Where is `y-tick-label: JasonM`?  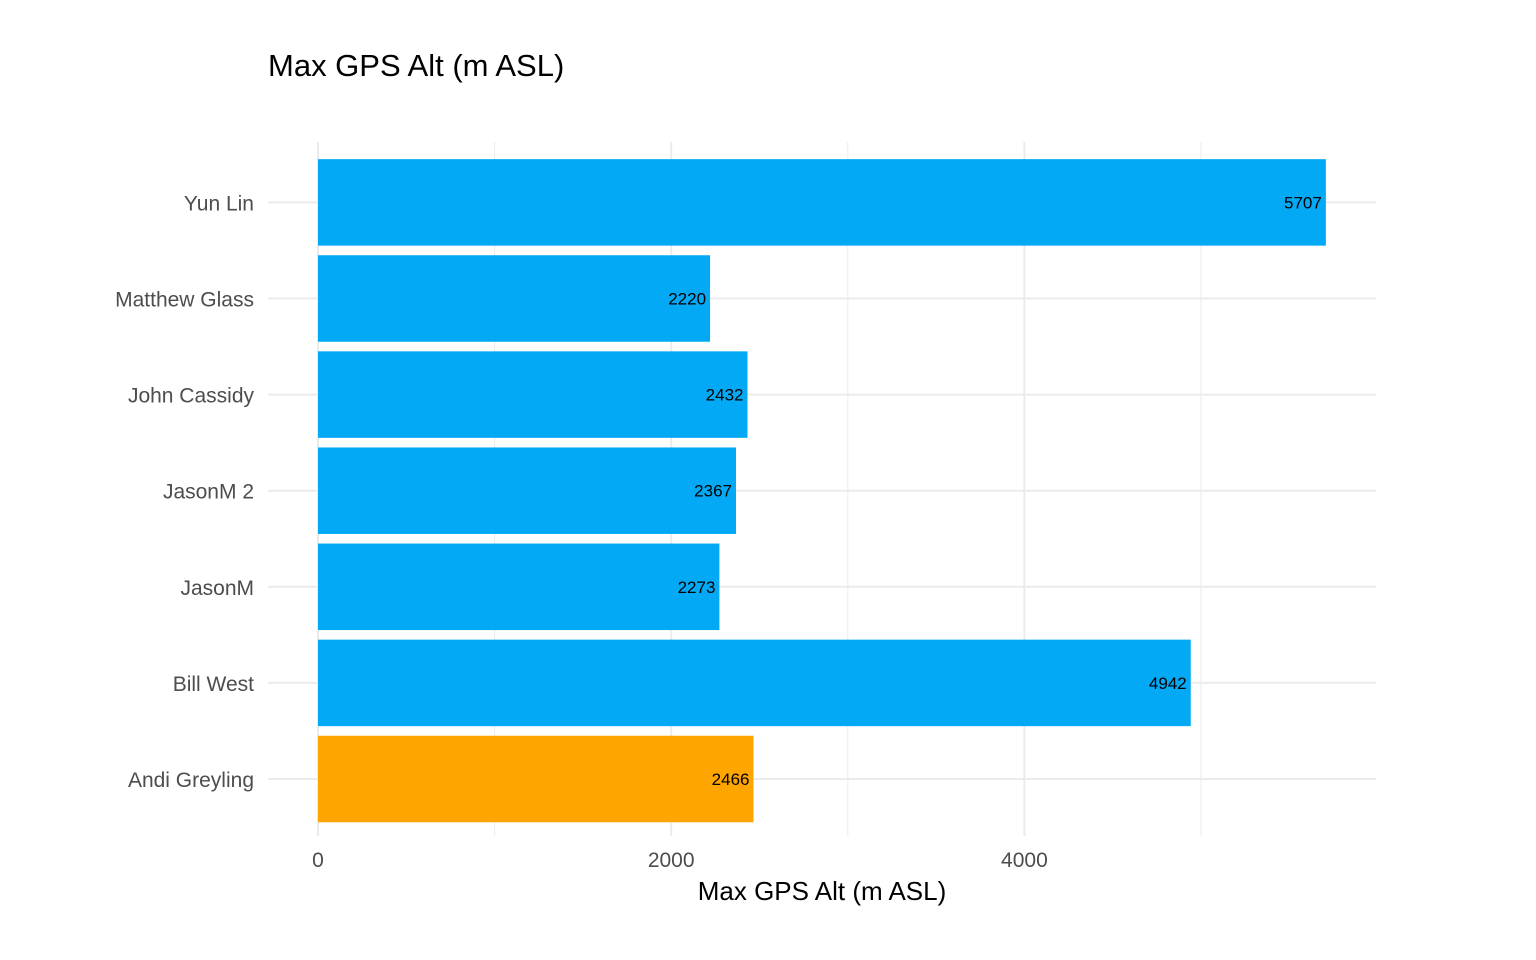
y-tick-label: JasonM is located at coordinates (217, 588).